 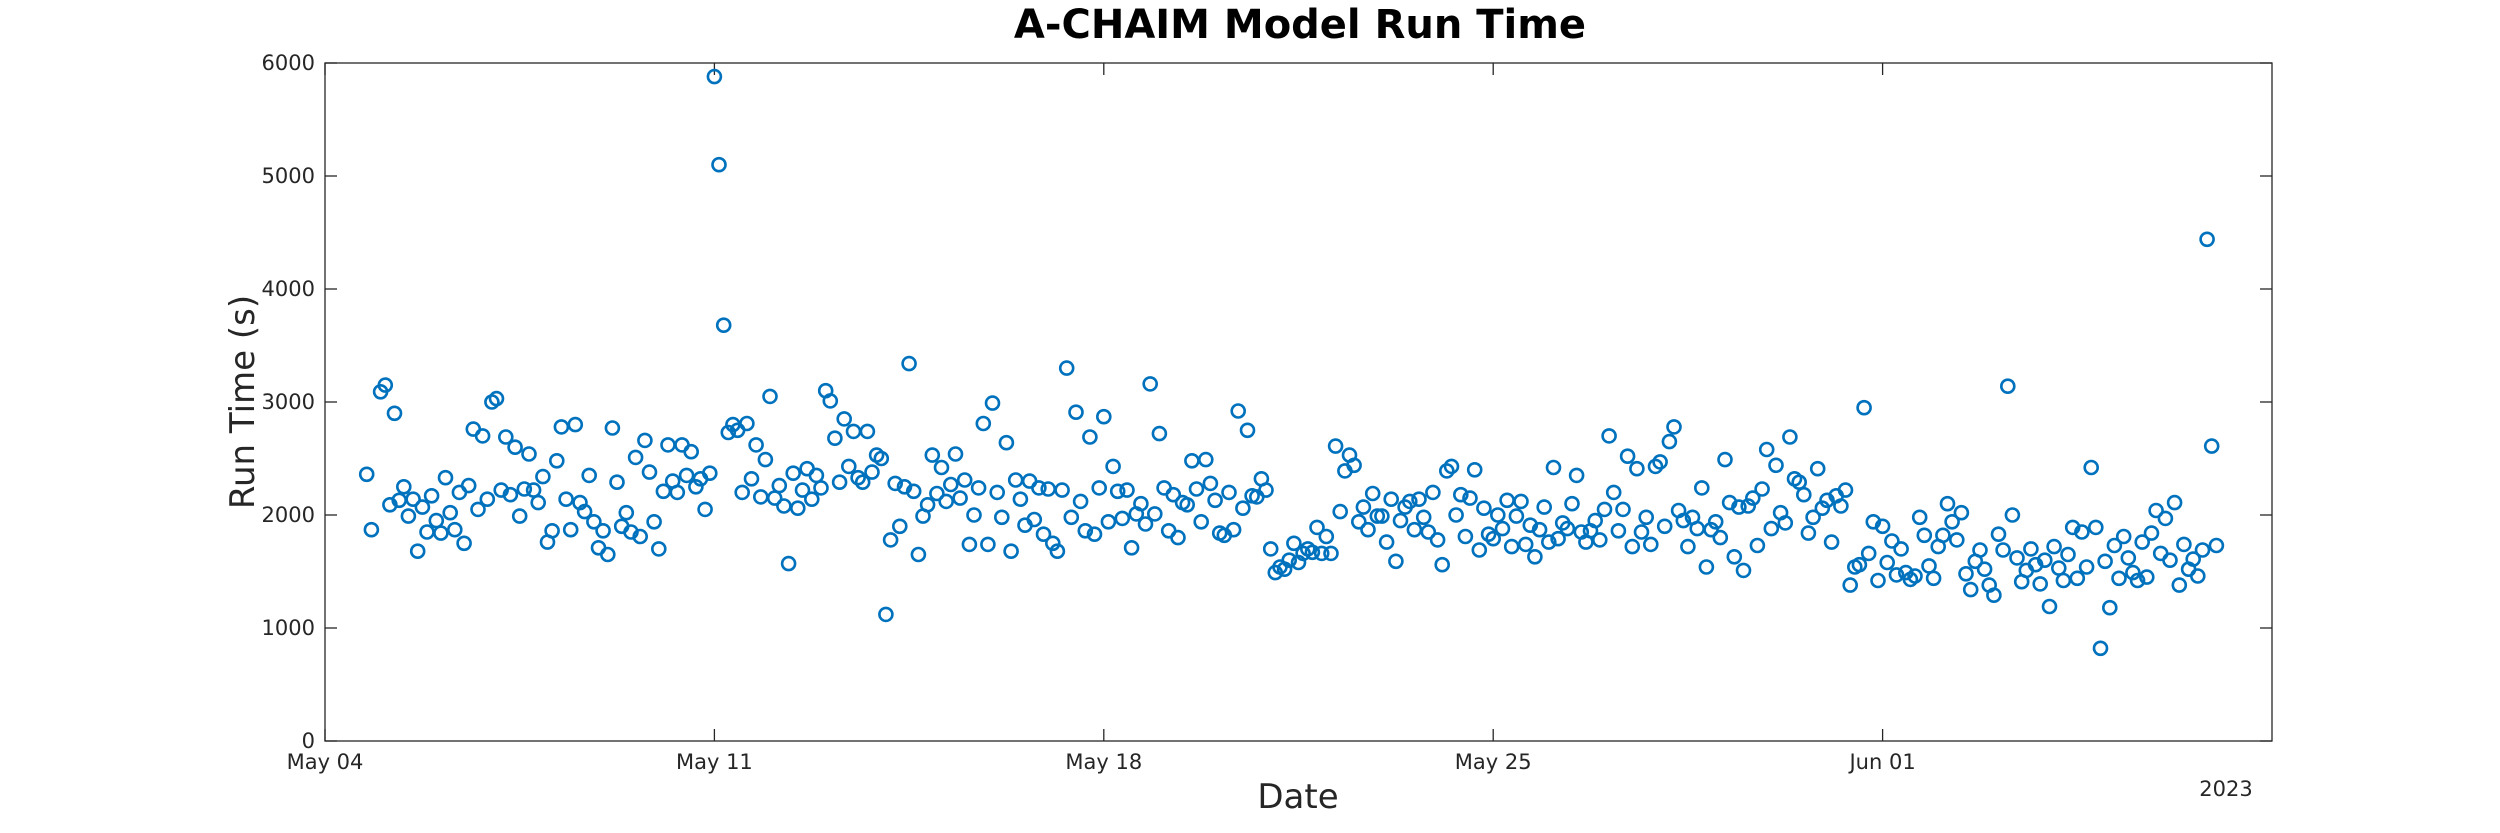 What do you see at coordinates (1493, 762) in the screenshot?
I see `x-tick-label: May 25` at bounding box center [1493, 762].